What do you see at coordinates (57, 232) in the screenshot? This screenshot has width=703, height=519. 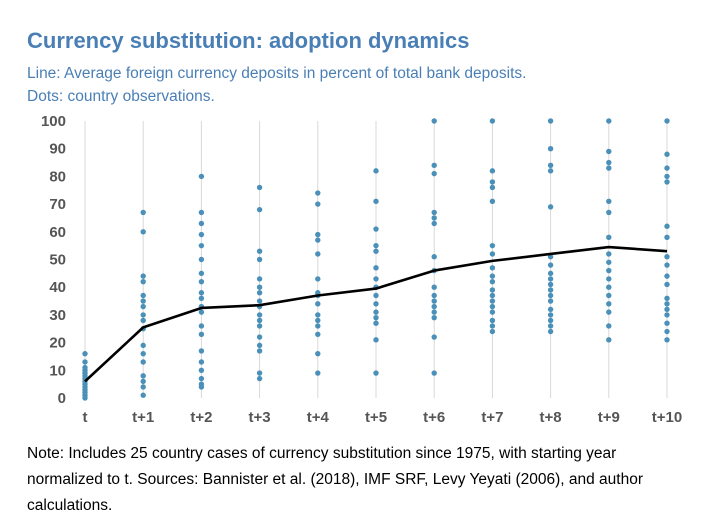 I see `y-tick-label: 60` at bounding box center [57, 232].